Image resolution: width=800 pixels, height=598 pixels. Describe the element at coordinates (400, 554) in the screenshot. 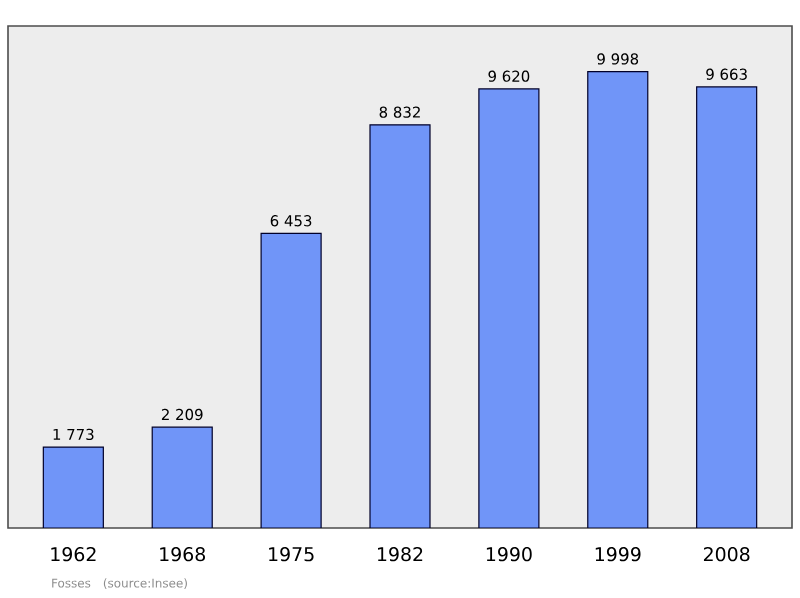

I see `x-tick-label: 1982` at that location.